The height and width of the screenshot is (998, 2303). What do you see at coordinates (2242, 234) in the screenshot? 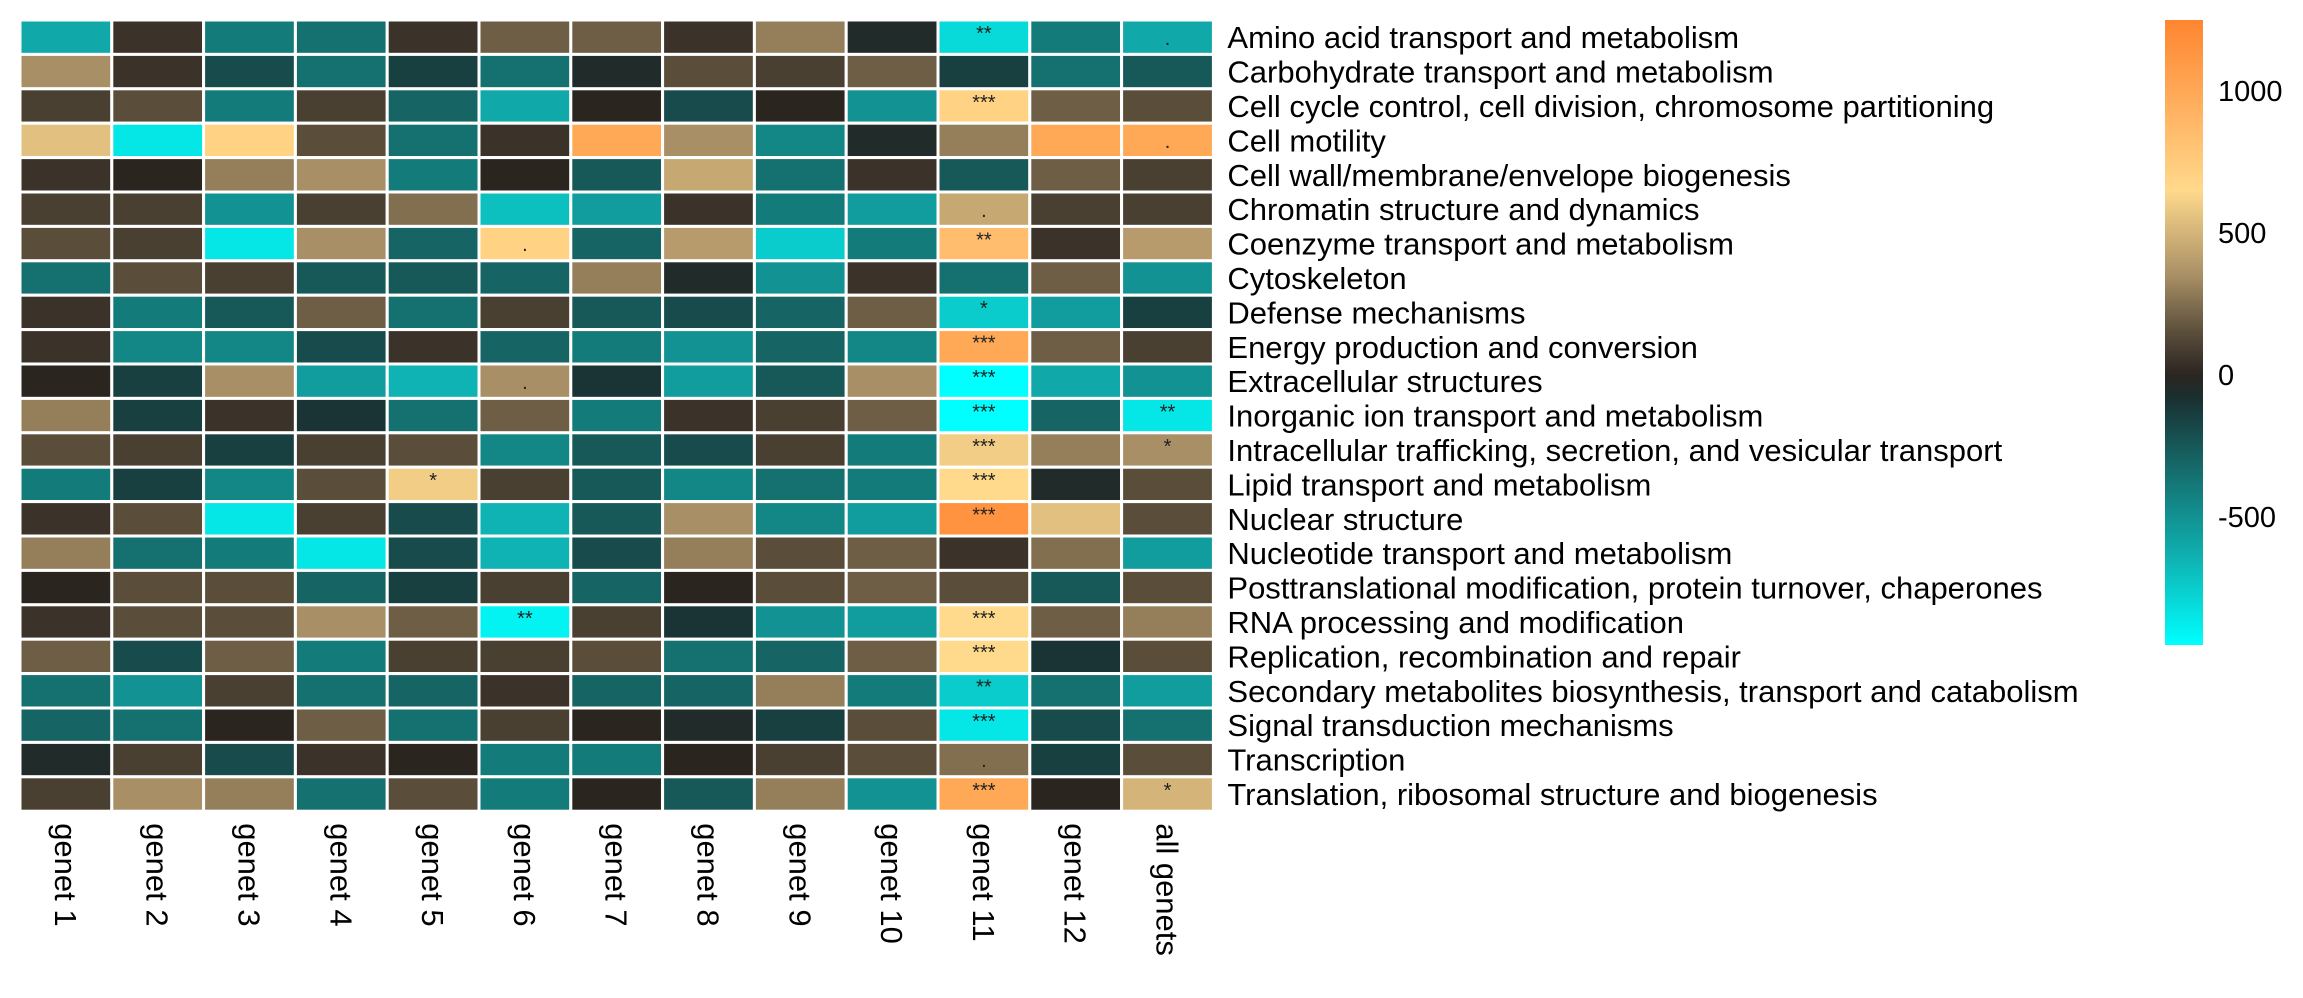
I see `colorbar-tick-label: 500` at bounding box center [2242, 234].